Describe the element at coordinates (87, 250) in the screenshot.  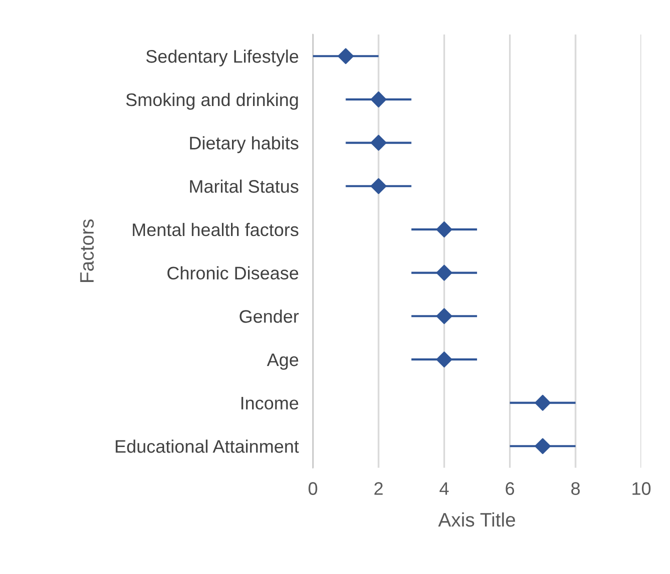
I see `y-axis-title: Factors` at that location.